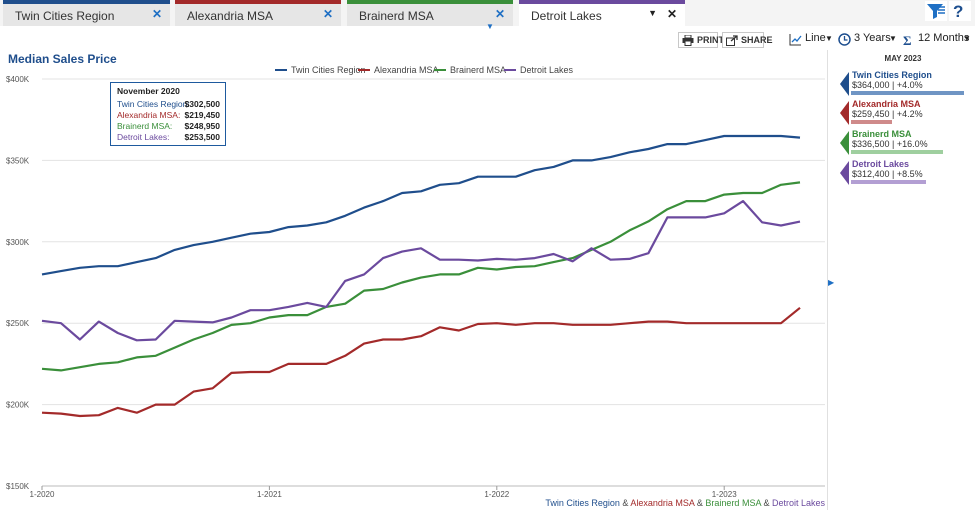  I want to click on footer-series: Alexandria MSA, so click(662, 503).